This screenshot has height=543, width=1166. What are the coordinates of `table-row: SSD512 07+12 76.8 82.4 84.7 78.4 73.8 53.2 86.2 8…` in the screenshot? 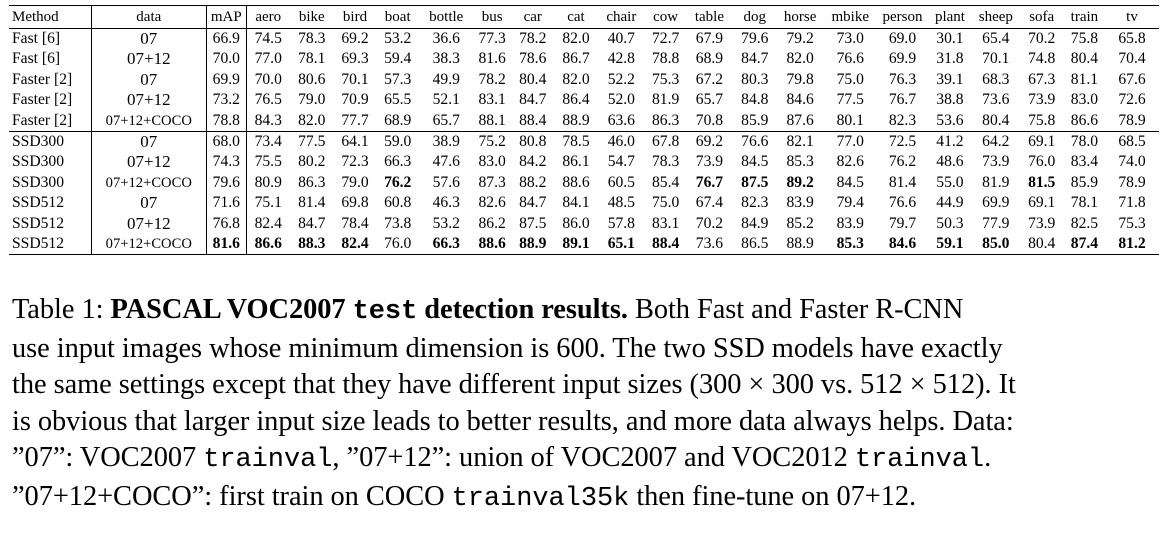 It's located at (584, 223).